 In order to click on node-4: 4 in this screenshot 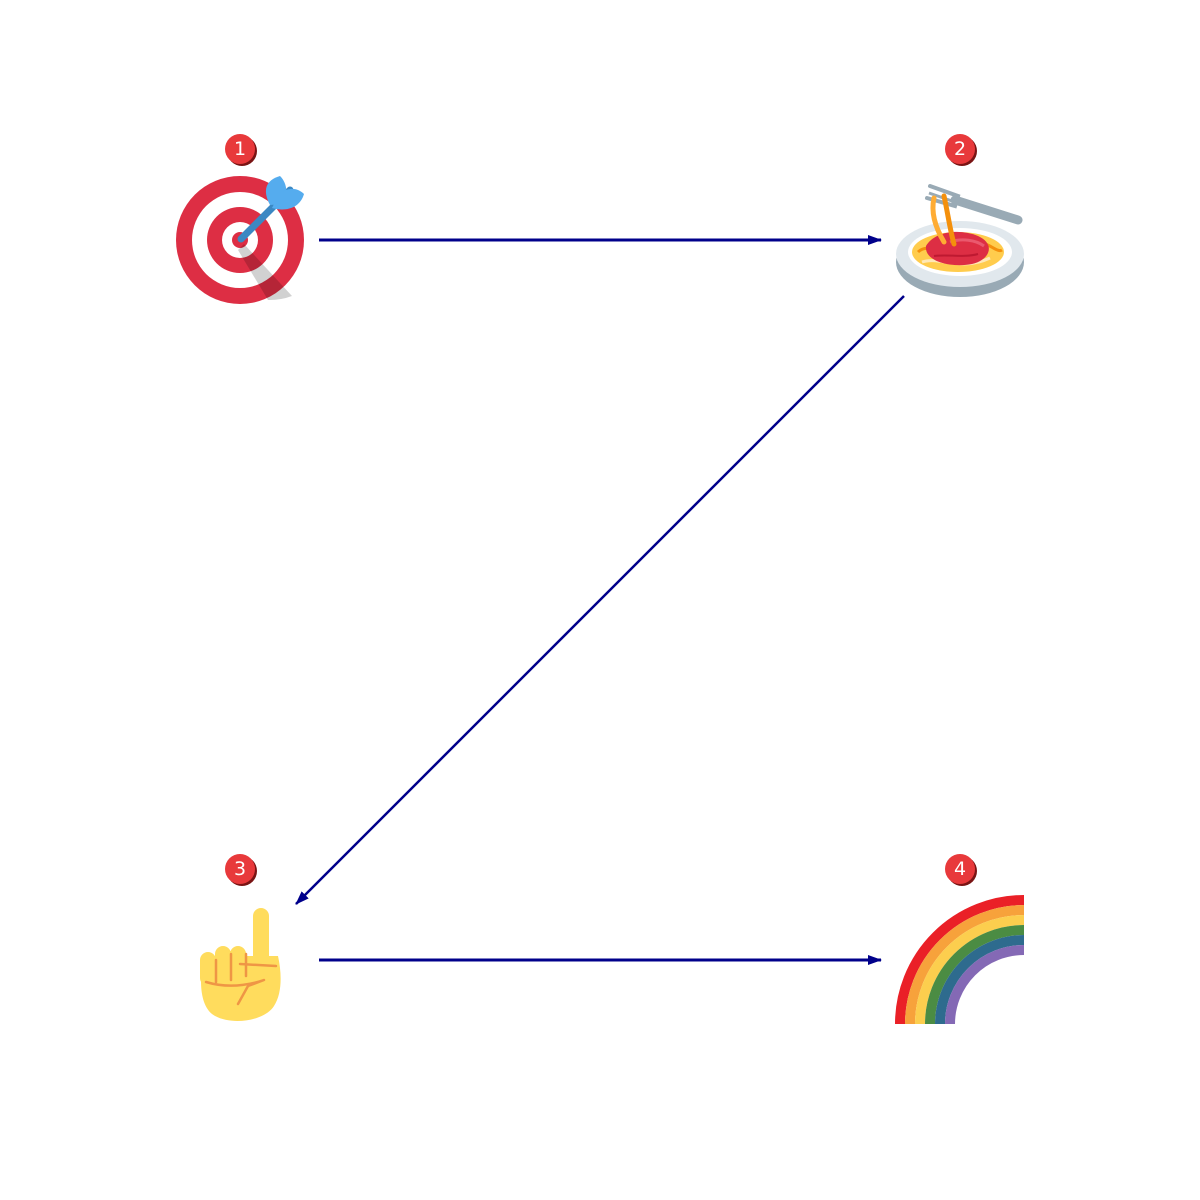, I will do `click(960, 939)`.